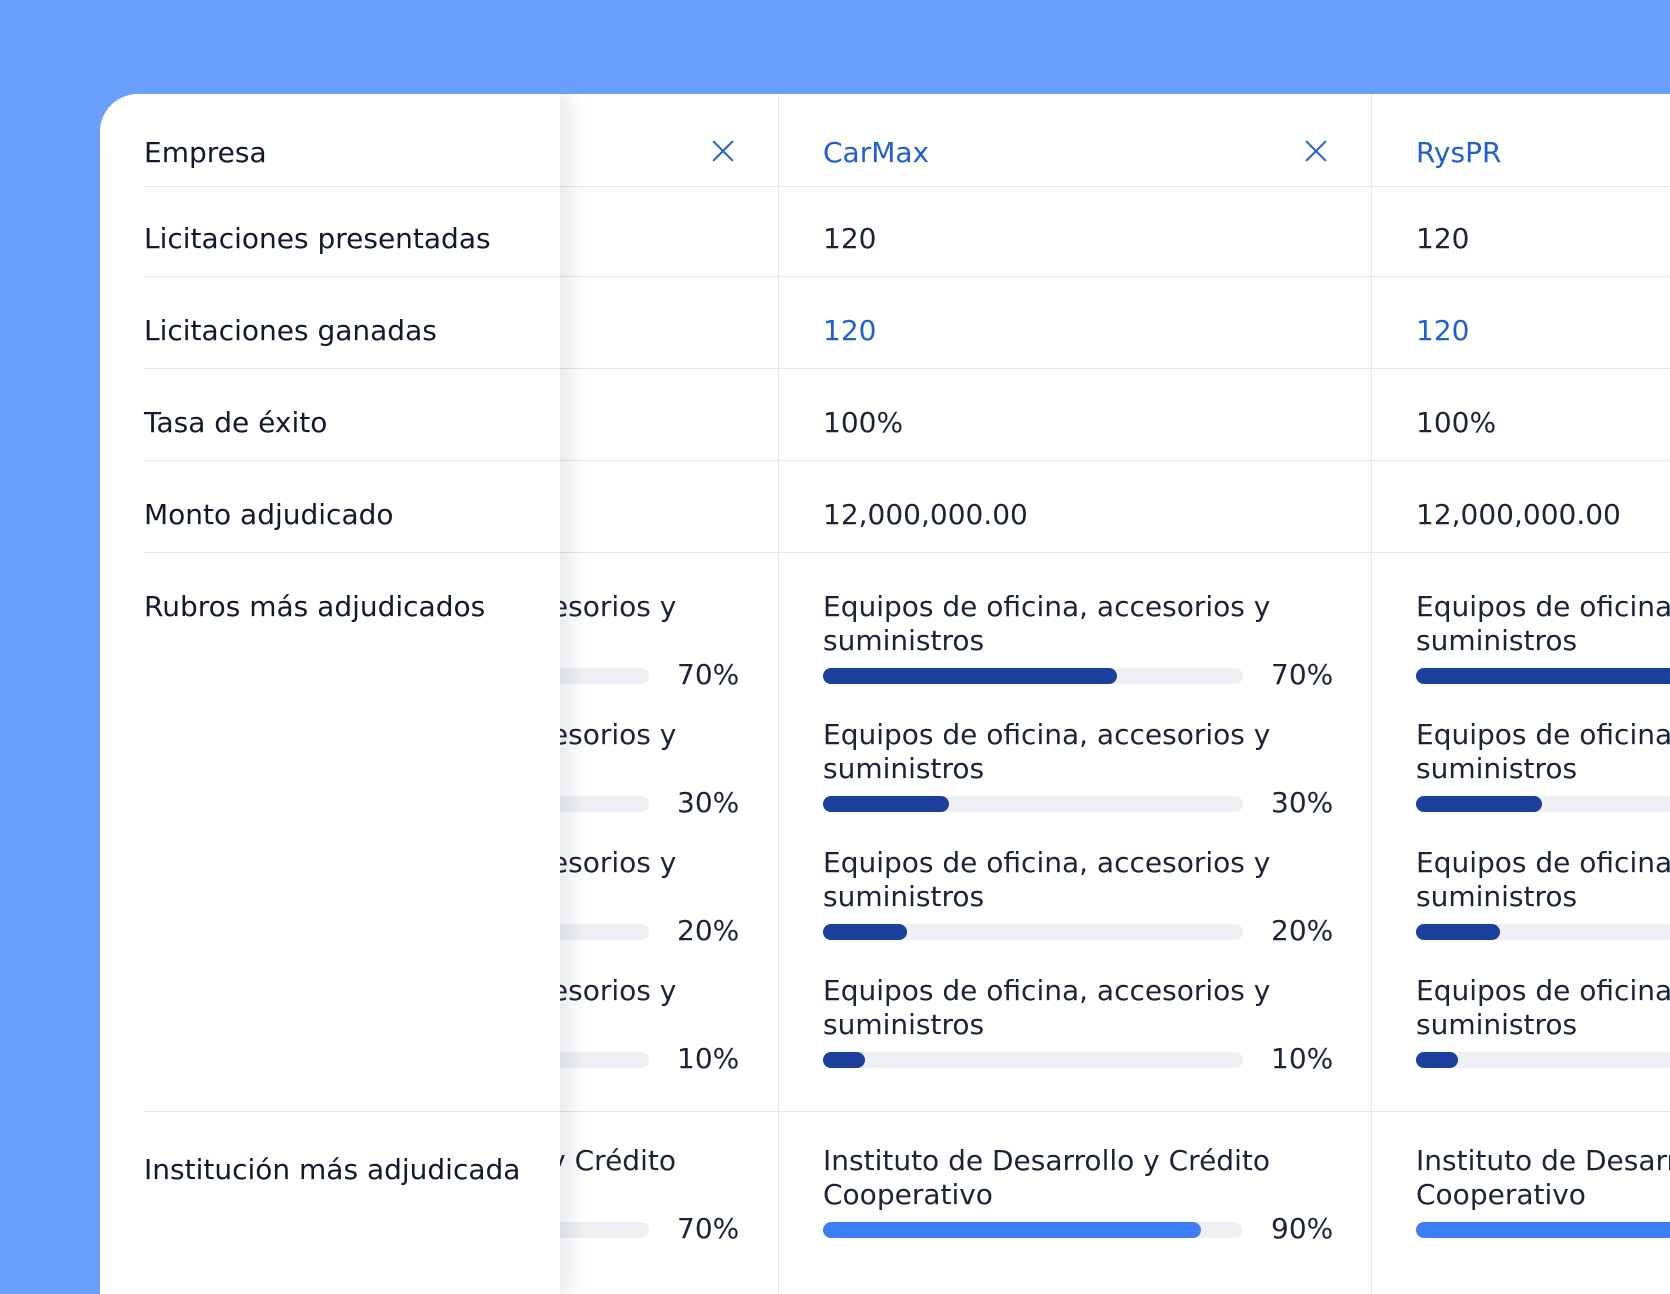 This screenshot has height=1294, width=1670. I want to click on label-tasa: Tasa de éxito, so click(236, 422).